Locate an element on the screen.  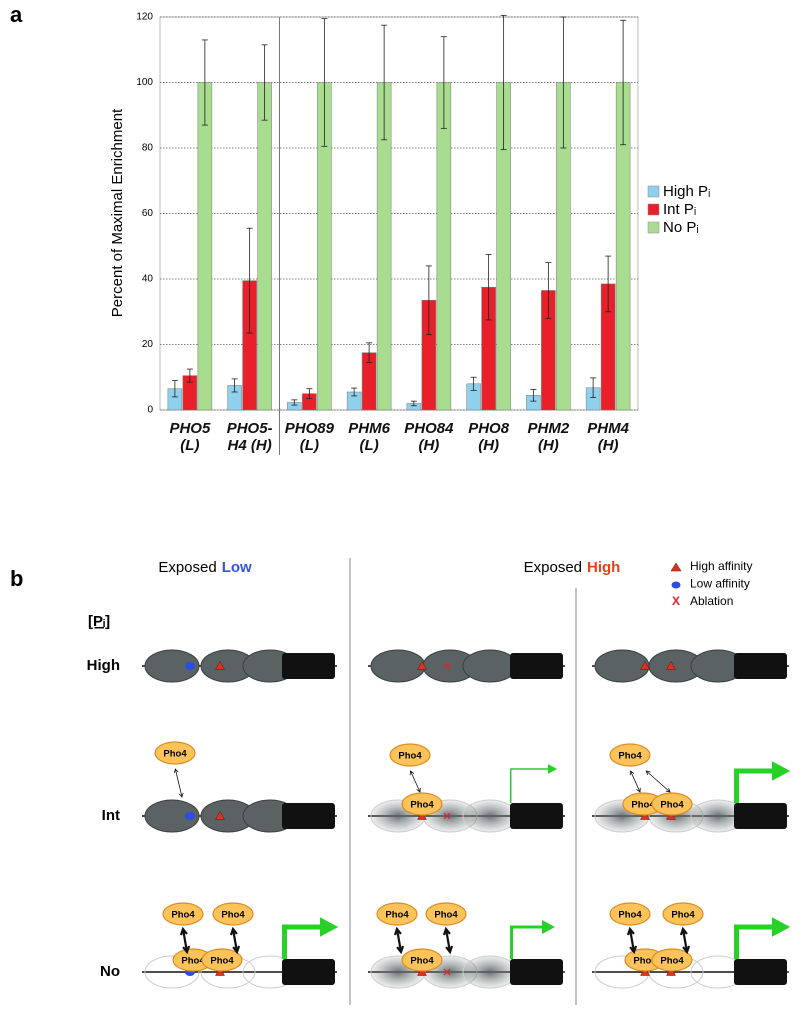
panel-label: b is located at coordinates (16, 578).